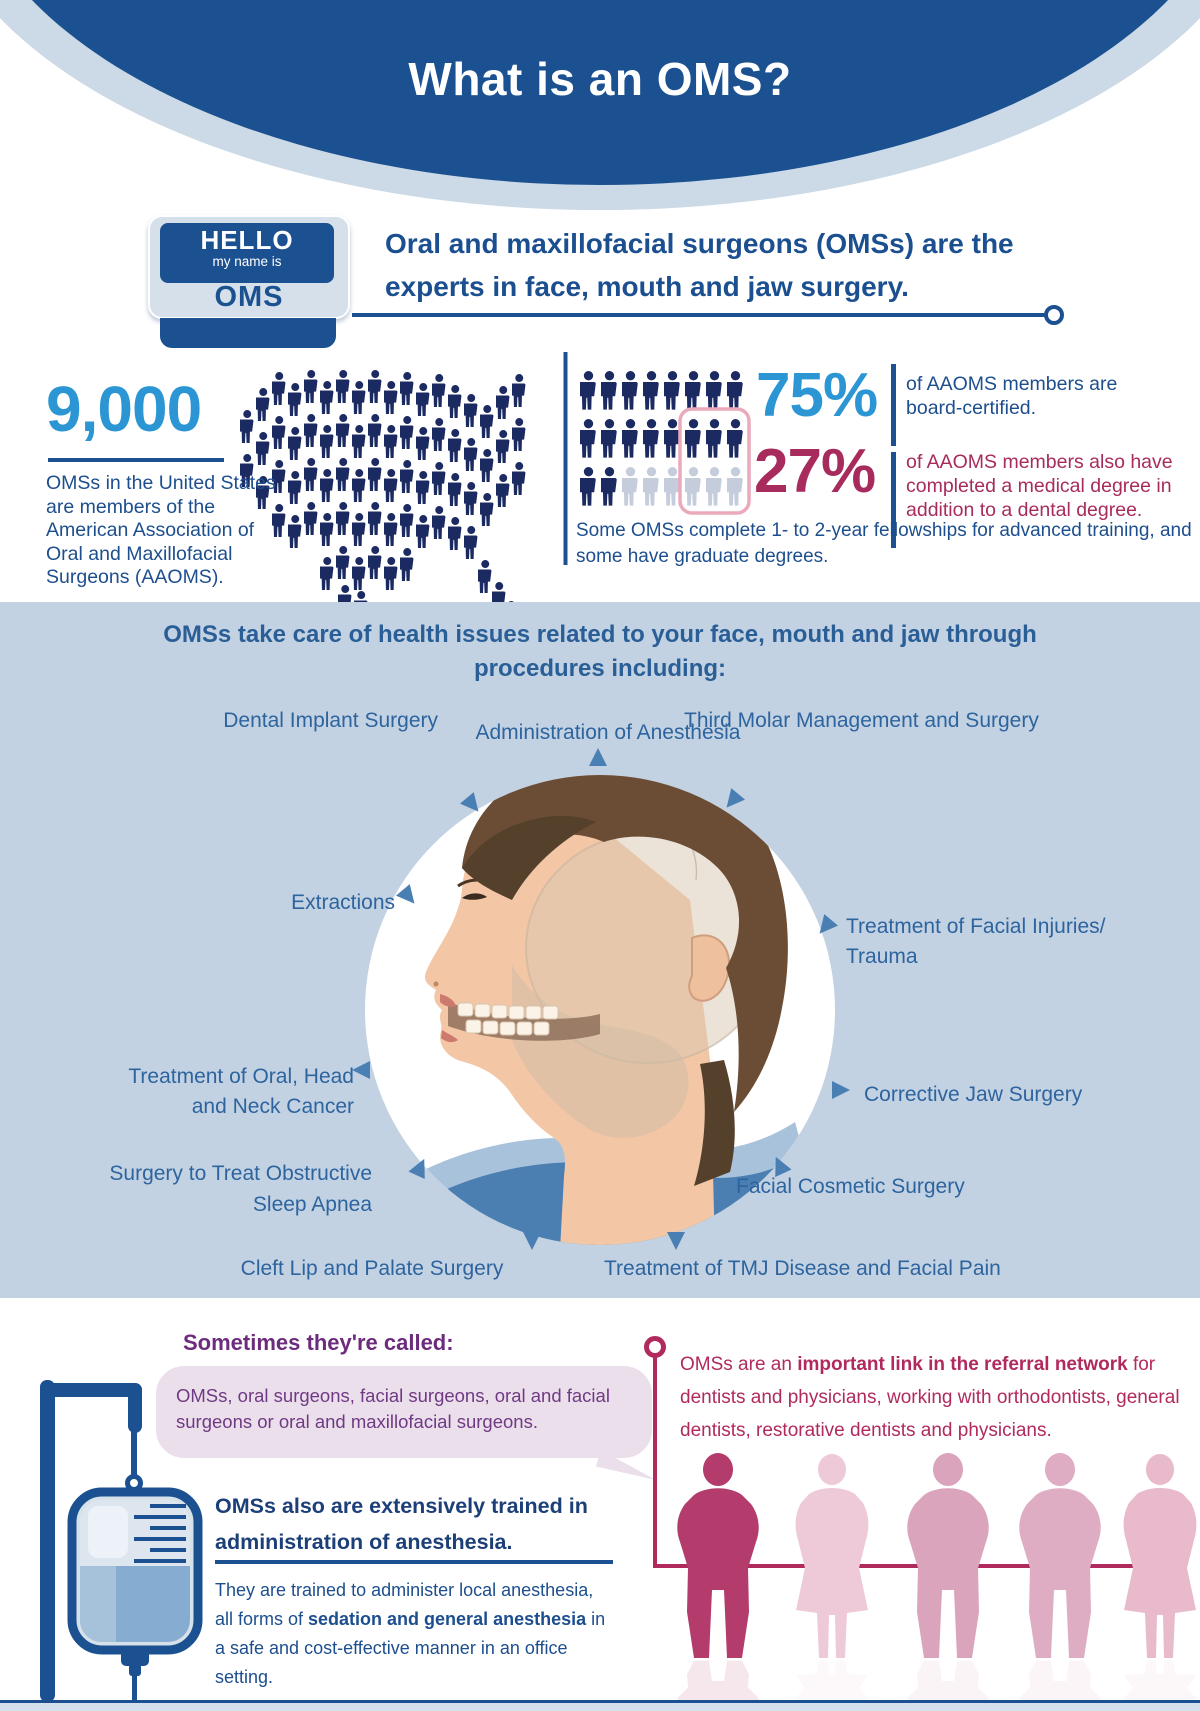 This screenshot has height=1711, width=1200. What do you see at coordinates (249, 297) in the screenshot?
I see `badge-name: OMS` at bounding box center [249, 297].